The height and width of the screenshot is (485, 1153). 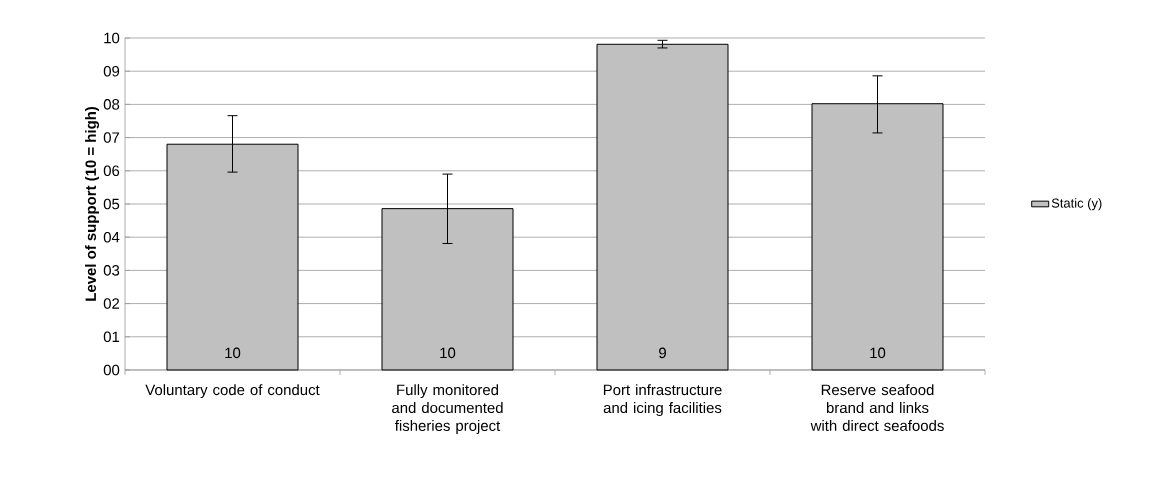 What do you see at coordinates (111, 171) in the screenshot?
I see `y-tick-label: 06` at bounding box center [111, 171].